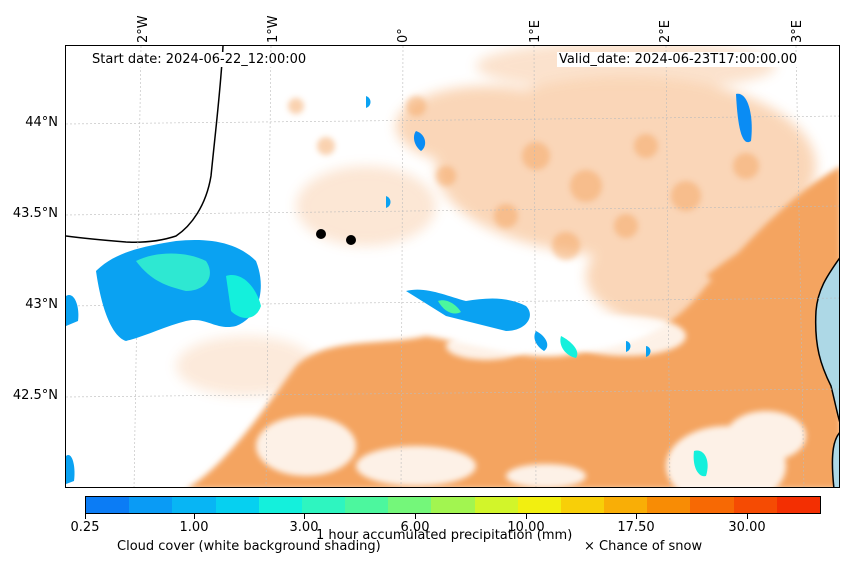  I want to click on colorbar-tick-label: 17.50, so click(636, 527).